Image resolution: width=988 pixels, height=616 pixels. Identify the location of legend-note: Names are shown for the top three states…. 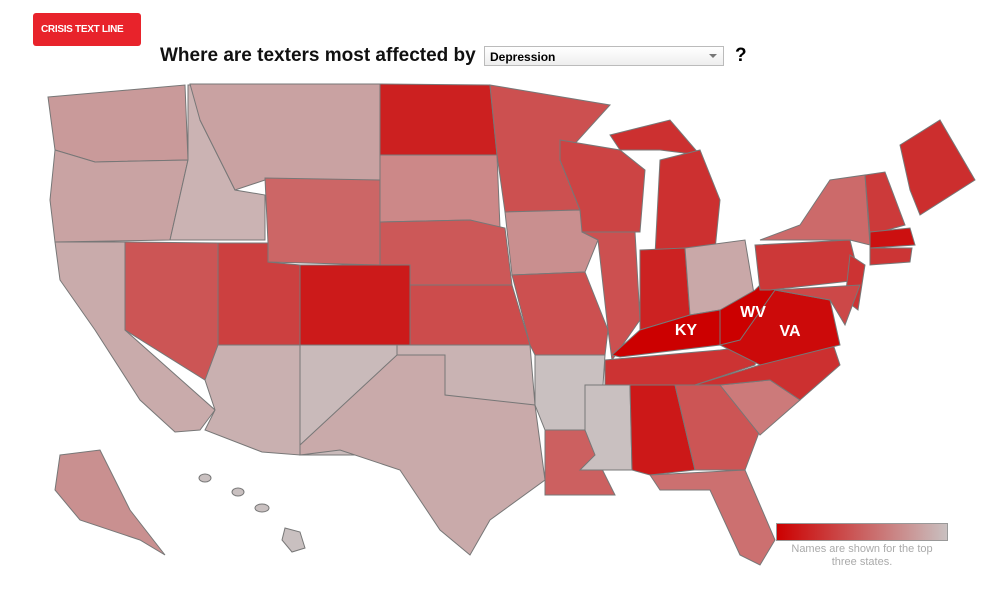
(862, 555).